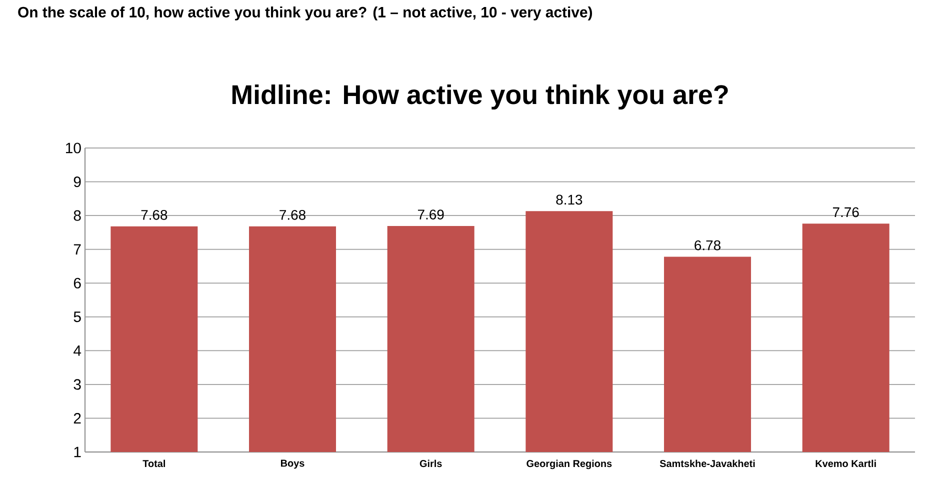 This screenshot has height=497, width=933. Describe the element at coordinates (77, 249) in the screenshot. I see `y-tick-label: 7` at that location.